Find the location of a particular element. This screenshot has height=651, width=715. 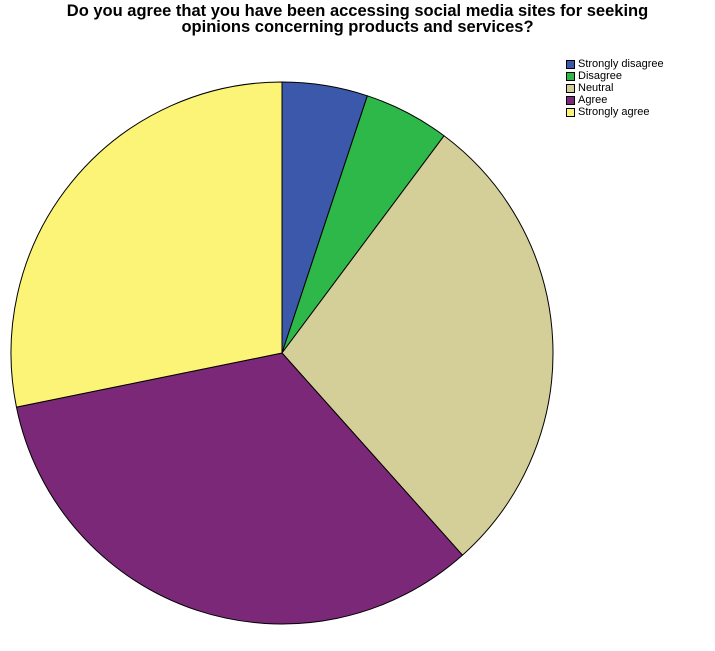

legend-swatch-strongly-disagree is located at coordinates (570, 64).